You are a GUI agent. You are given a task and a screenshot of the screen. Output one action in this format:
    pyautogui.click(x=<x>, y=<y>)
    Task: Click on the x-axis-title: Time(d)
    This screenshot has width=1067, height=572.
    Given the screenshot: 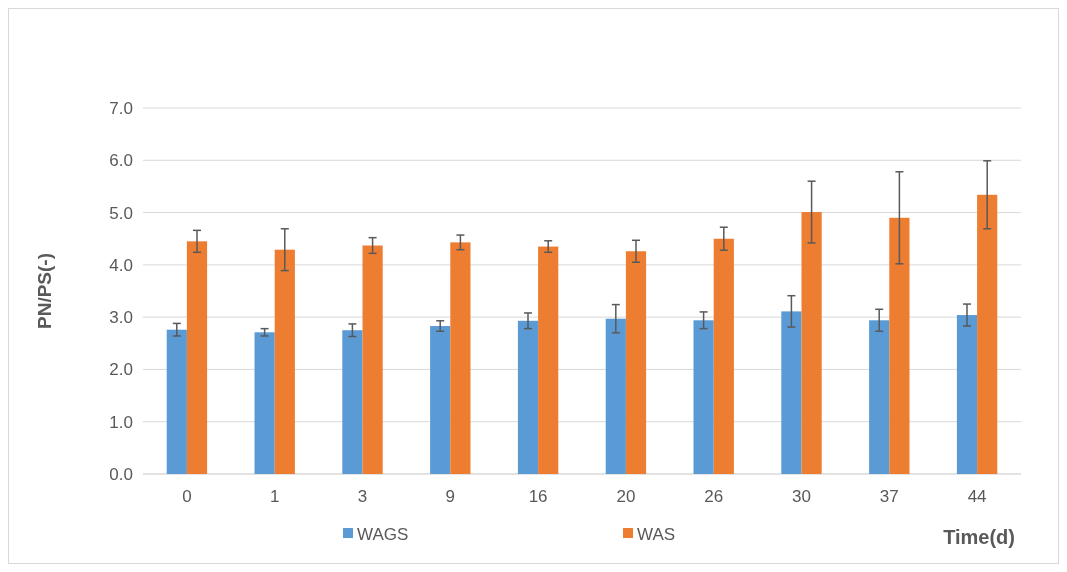 What is the action you would take?
    pyautogui.click(x=979, y=537)
    